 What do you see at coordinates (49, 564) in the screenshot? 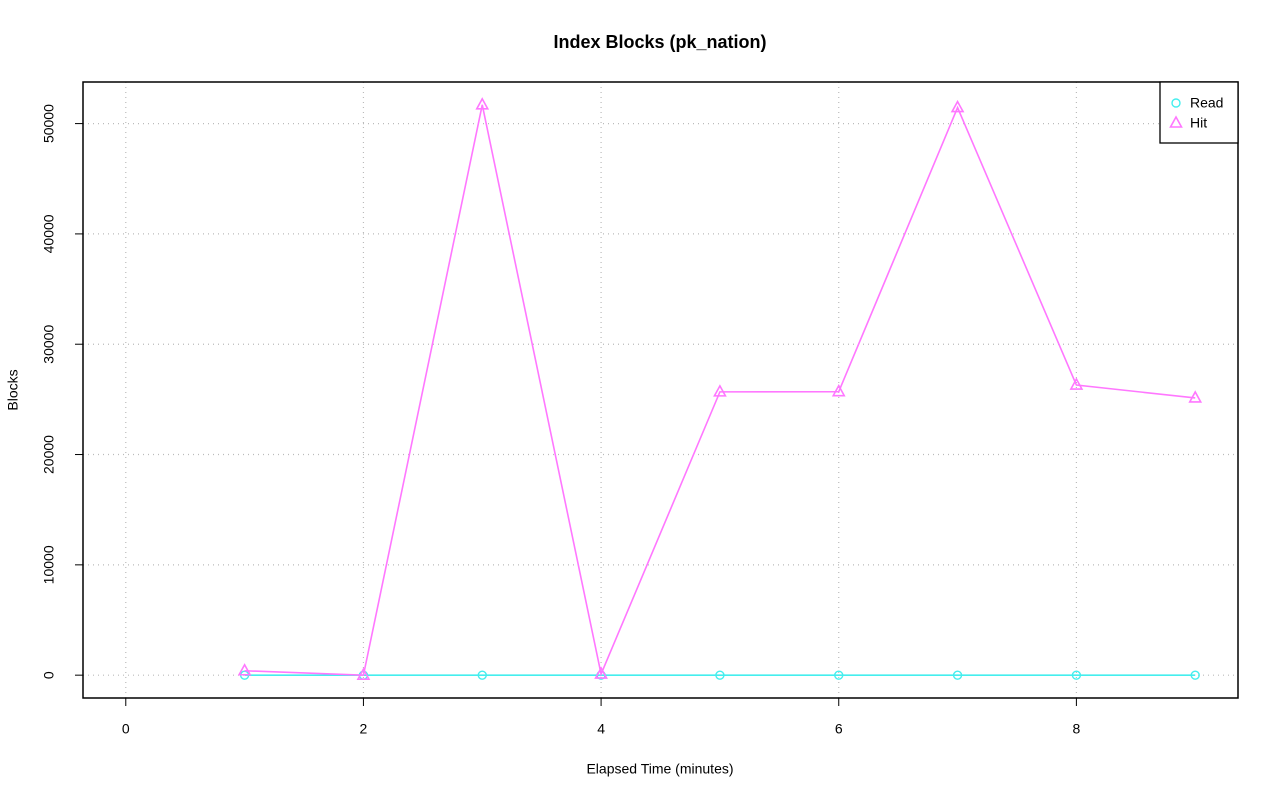
I see `y-tick-label: 10000` at bounding box center [49, 564].